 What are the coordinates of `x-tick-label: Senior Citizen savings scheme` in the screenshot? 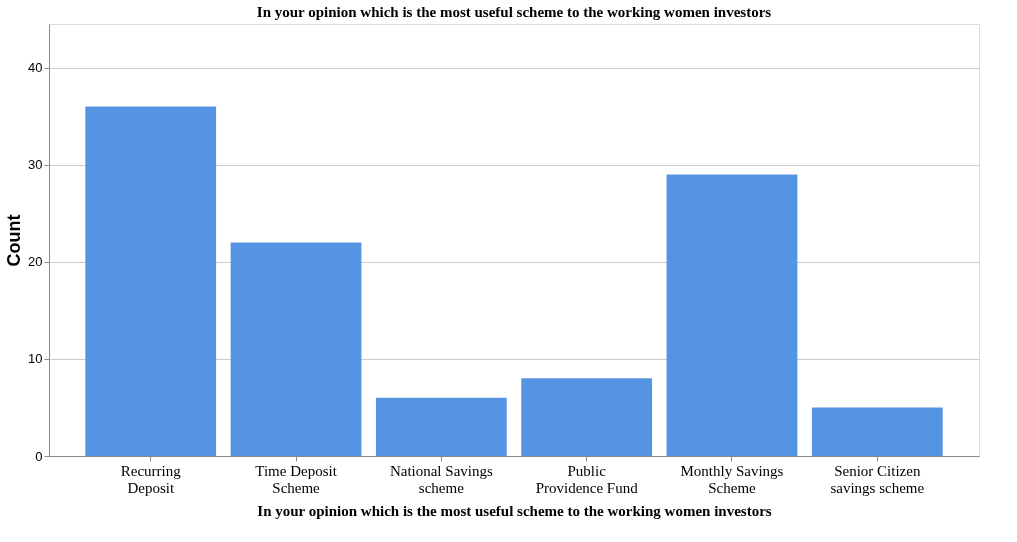 It's located at (877, 479).